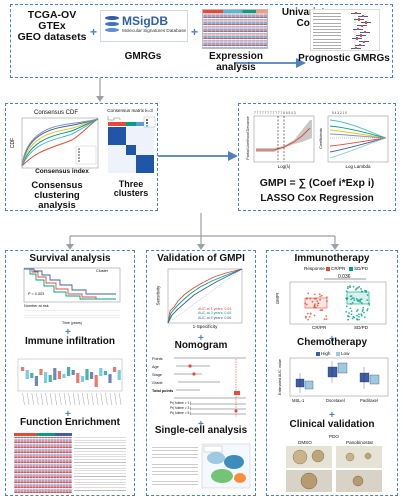  I want to click on roc-auc-3y: AUC at 3 years: 0.65, so click(215, 313).